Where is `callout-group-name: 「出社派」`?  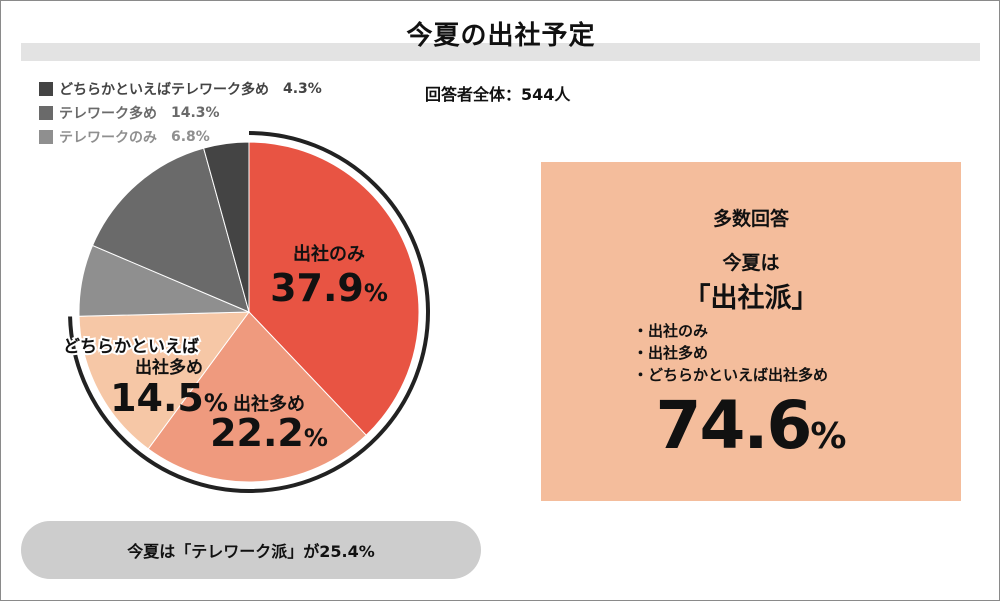
callout-group-name: 「出社派」 is located at coordinates (751, 298).